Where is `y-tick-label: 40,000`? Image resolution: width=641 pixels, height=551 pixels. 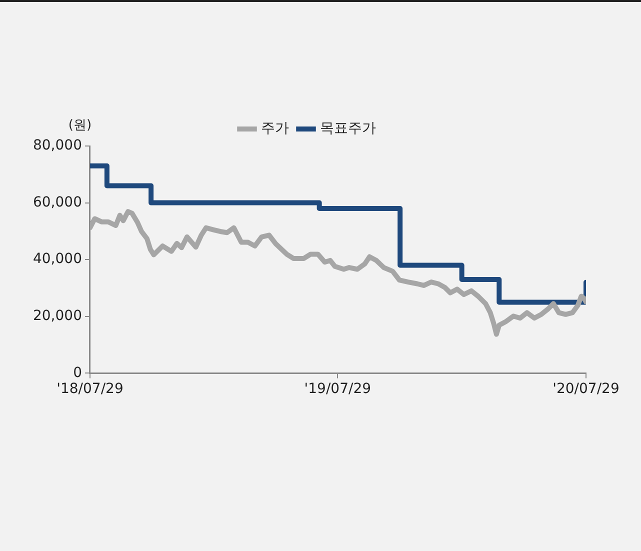
y-tick-label: 40,000 is located at coordinates (57, 259).